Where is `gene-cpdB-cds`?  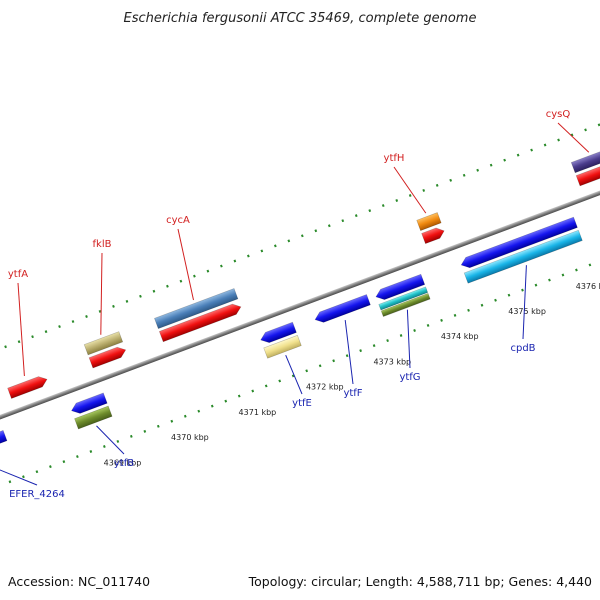
gene-cpdB-cds is located at coordinates (519, 242).